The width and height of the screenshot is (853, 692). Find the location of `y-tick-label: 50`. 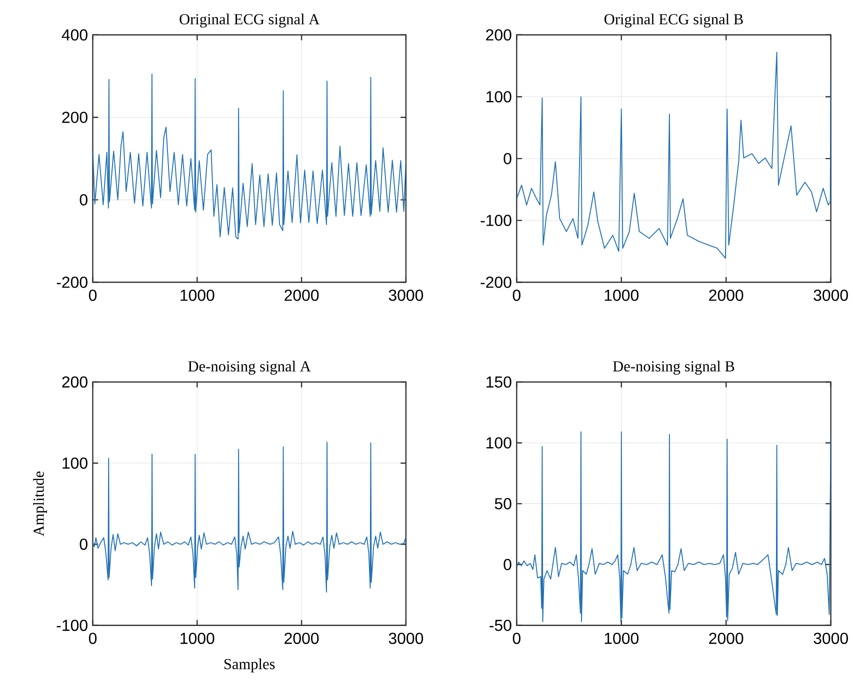

y-tick-label: 50 is located at coordinates (503, 504).